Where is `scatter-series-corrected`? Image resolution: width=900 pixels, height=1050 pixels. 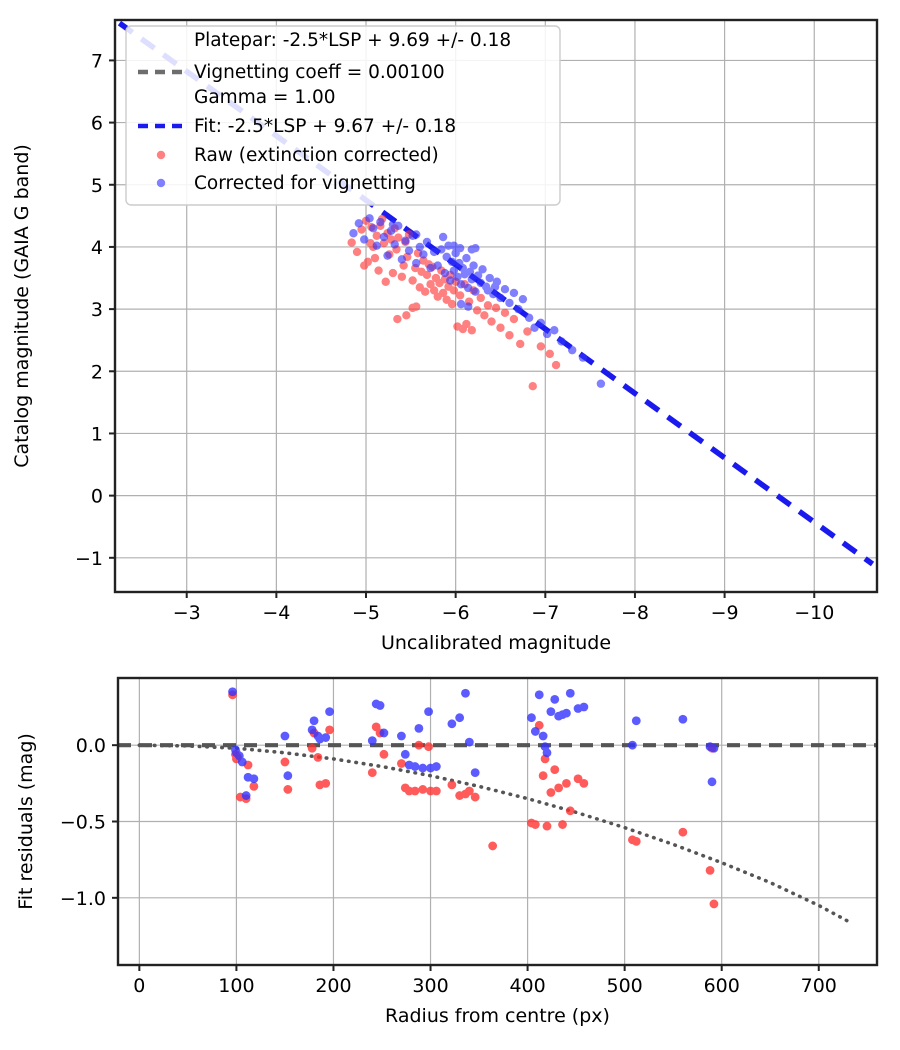
scatter-series-corrected is located at coordinates (477, 301).